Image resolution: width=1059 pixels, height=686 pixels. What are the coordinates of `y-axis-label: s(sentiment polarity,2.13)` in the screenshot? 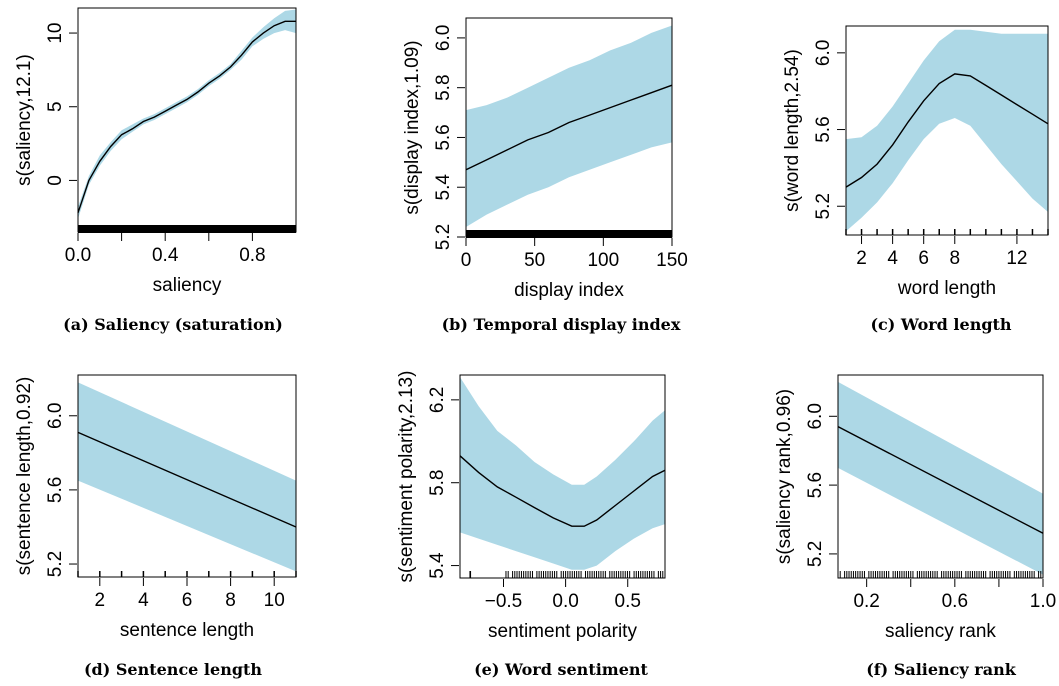 It's located at (406, 477).